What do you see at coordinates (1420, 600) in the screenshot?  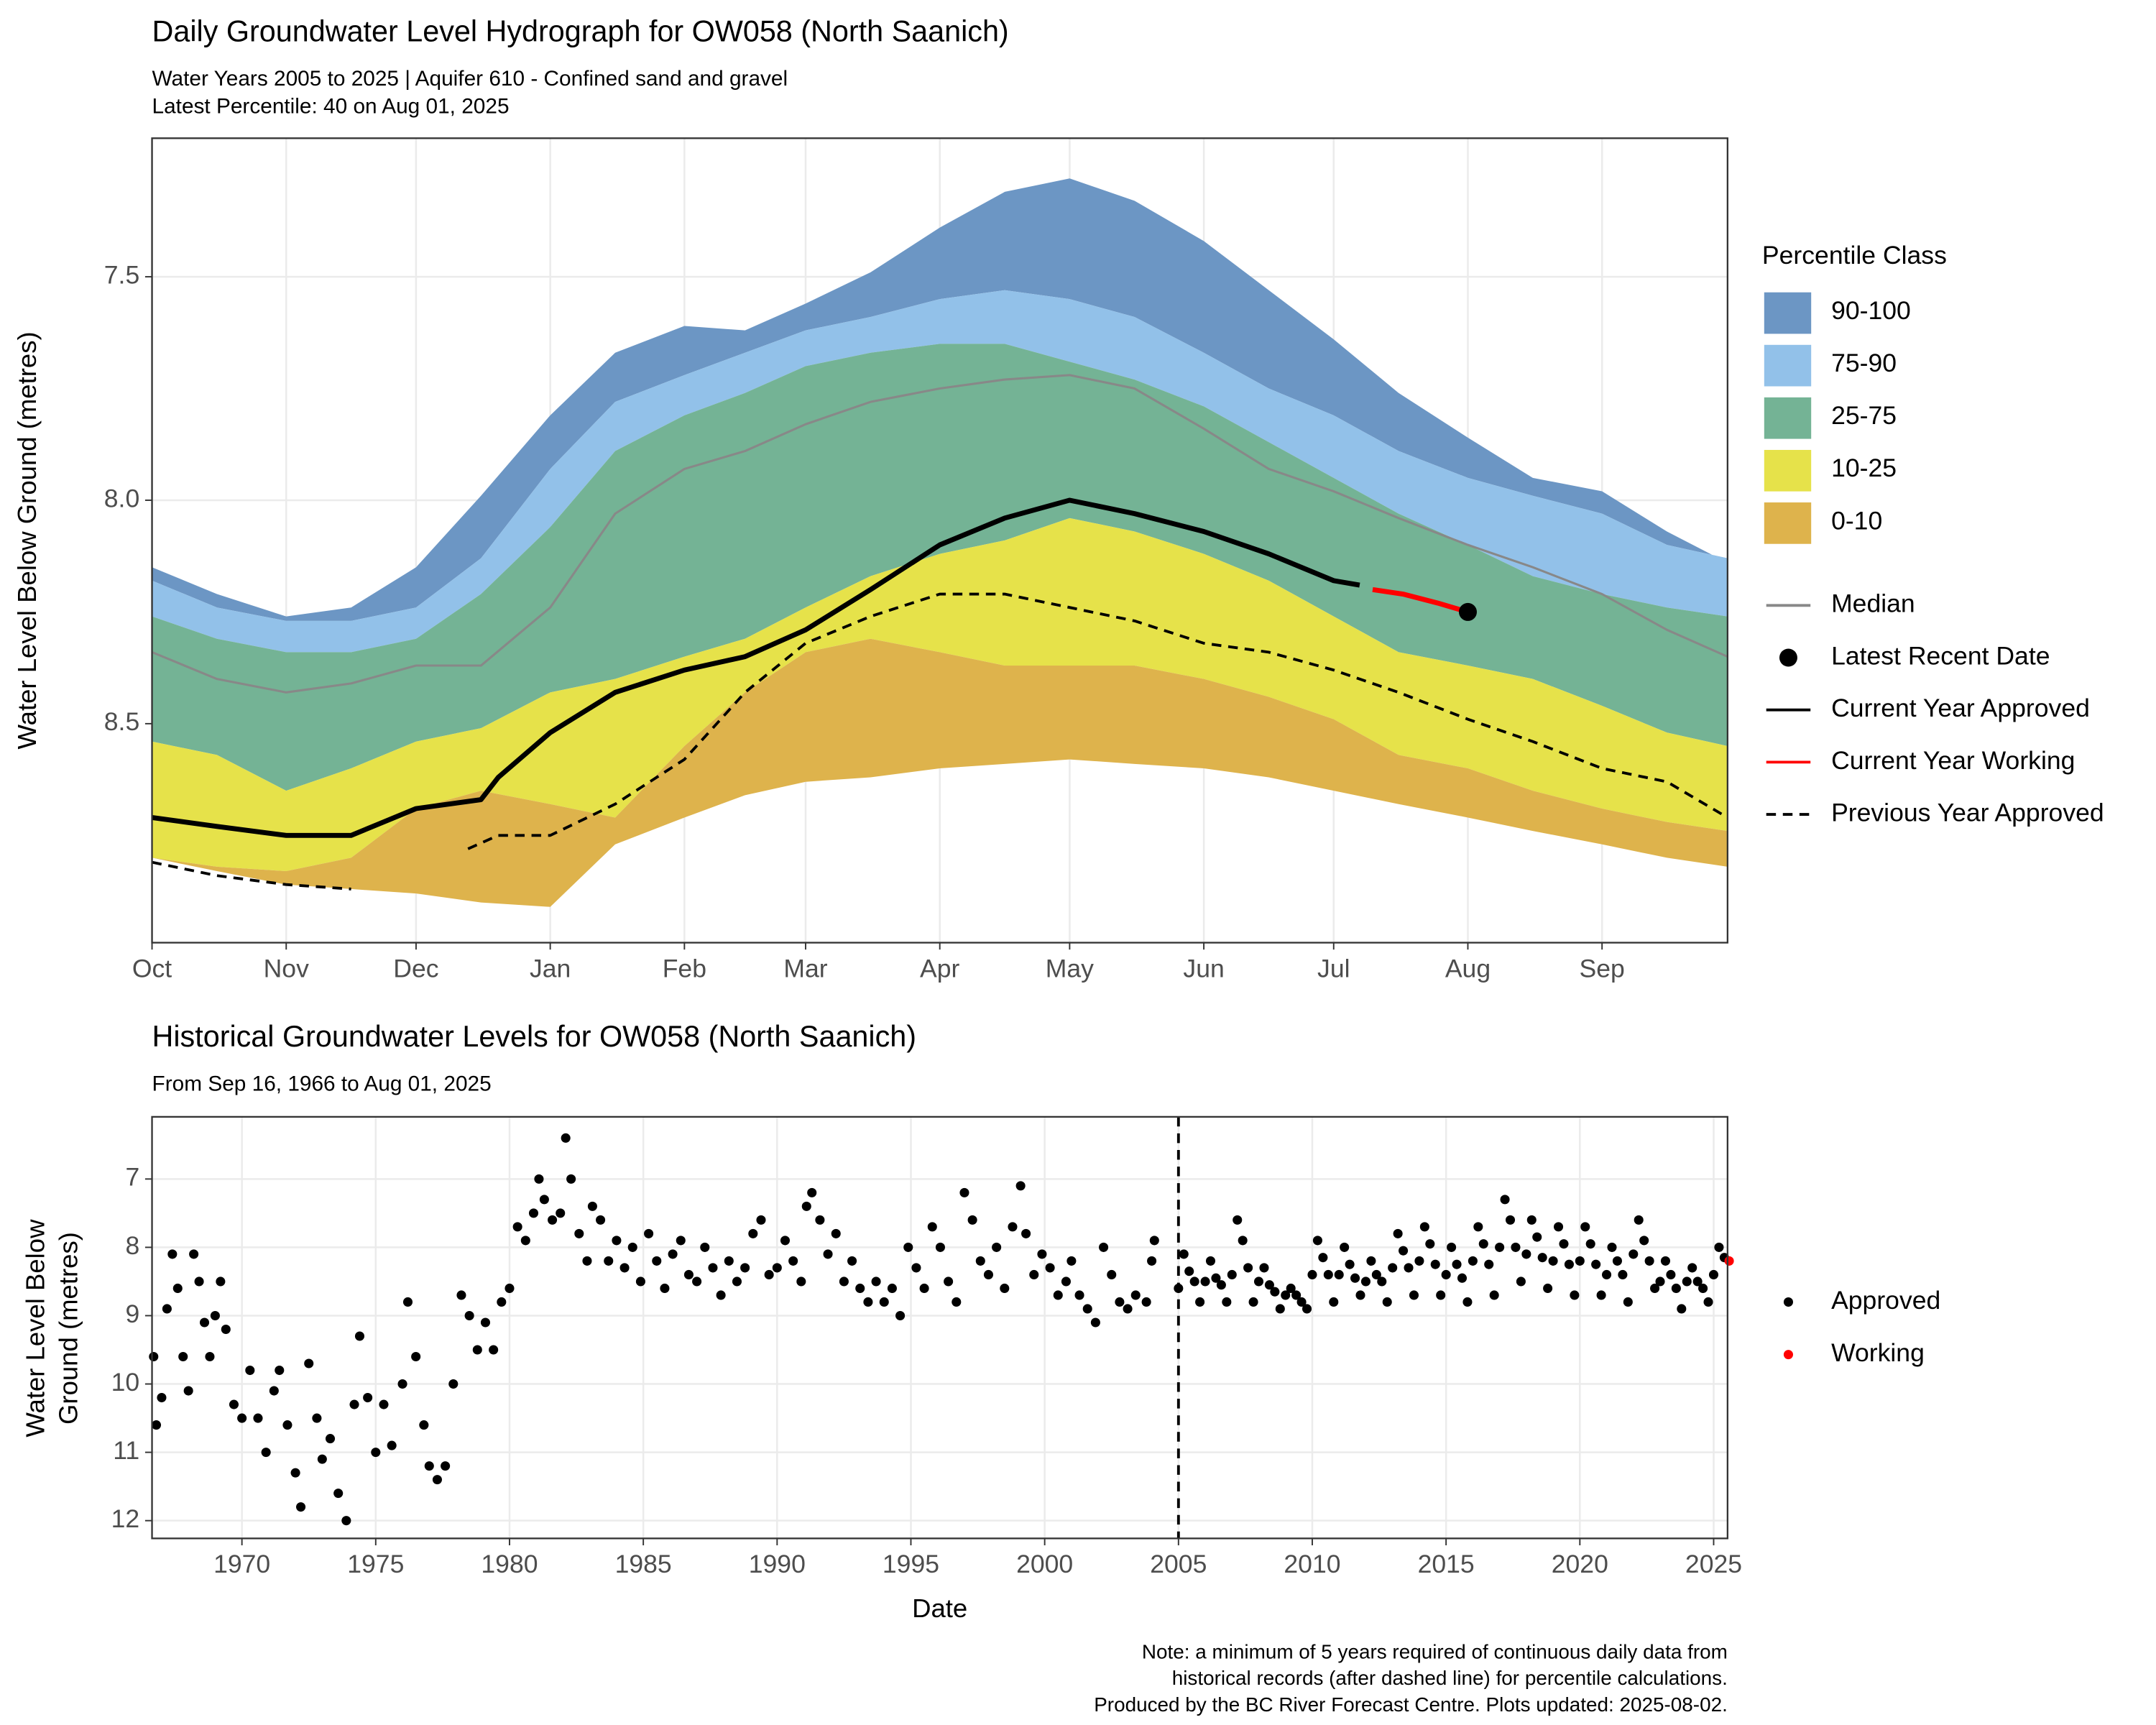 I see `line` at bounding box center [1420, 600].